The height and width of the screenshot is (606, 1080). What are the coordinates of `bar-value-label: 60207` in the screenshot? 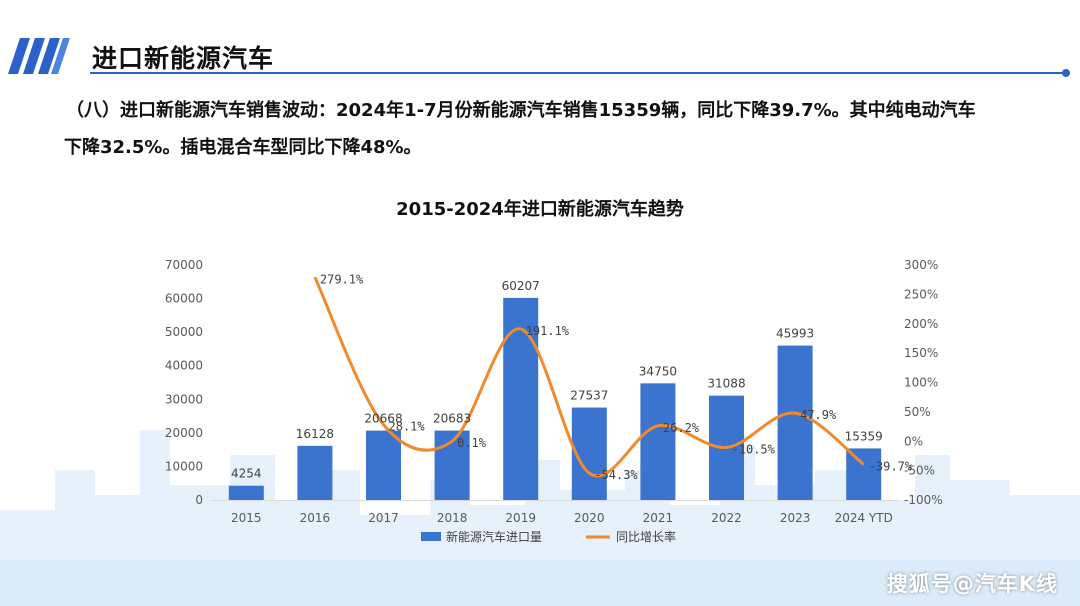 It's located at (521, 286).